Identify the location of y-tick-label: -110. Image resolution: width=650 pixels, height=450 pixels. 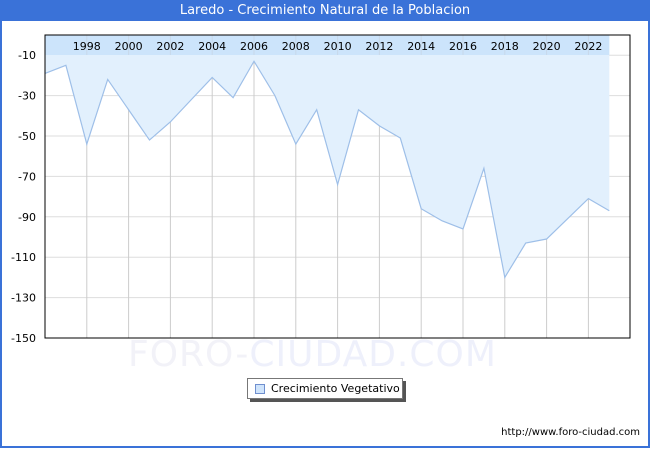
(23, 257).